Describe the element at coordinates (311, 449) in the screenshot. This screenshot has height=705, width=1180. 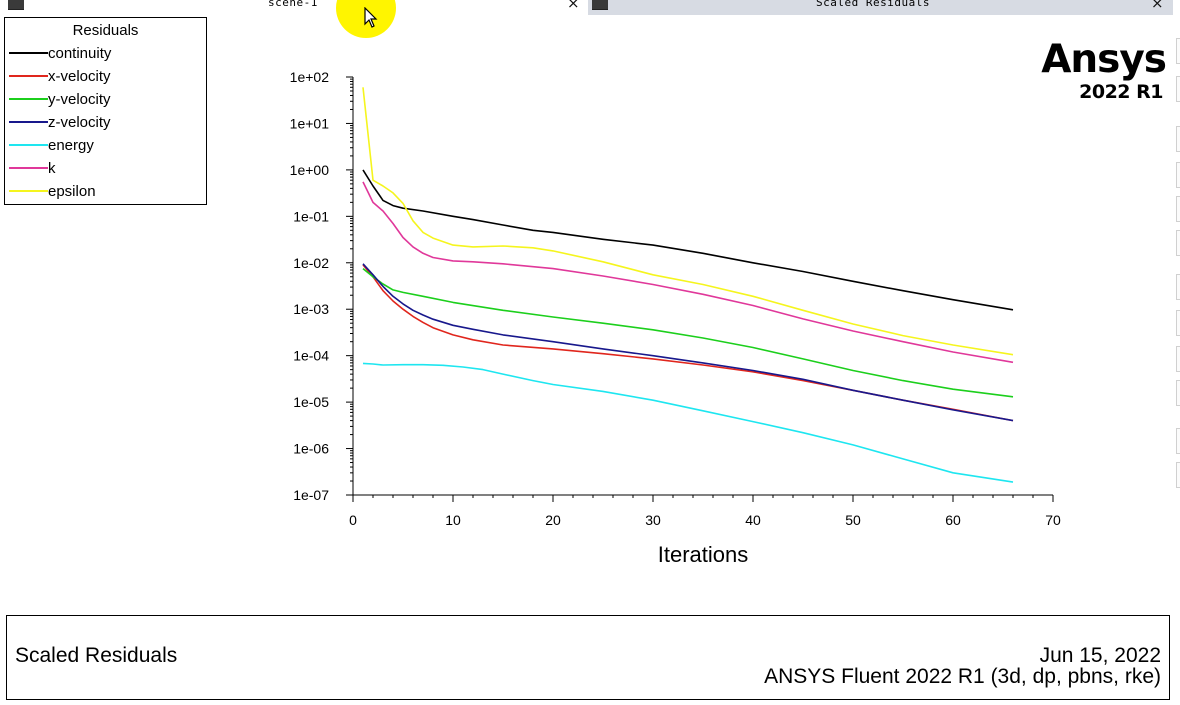
I see `y-tick-label: 1e-06` at that location.